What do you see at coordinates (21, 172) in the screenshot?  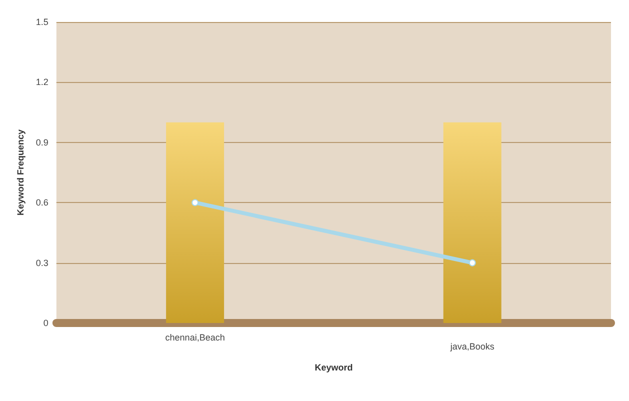 I see `y-axis-title: Keyword Frequency` at bounding box center [21, 172].